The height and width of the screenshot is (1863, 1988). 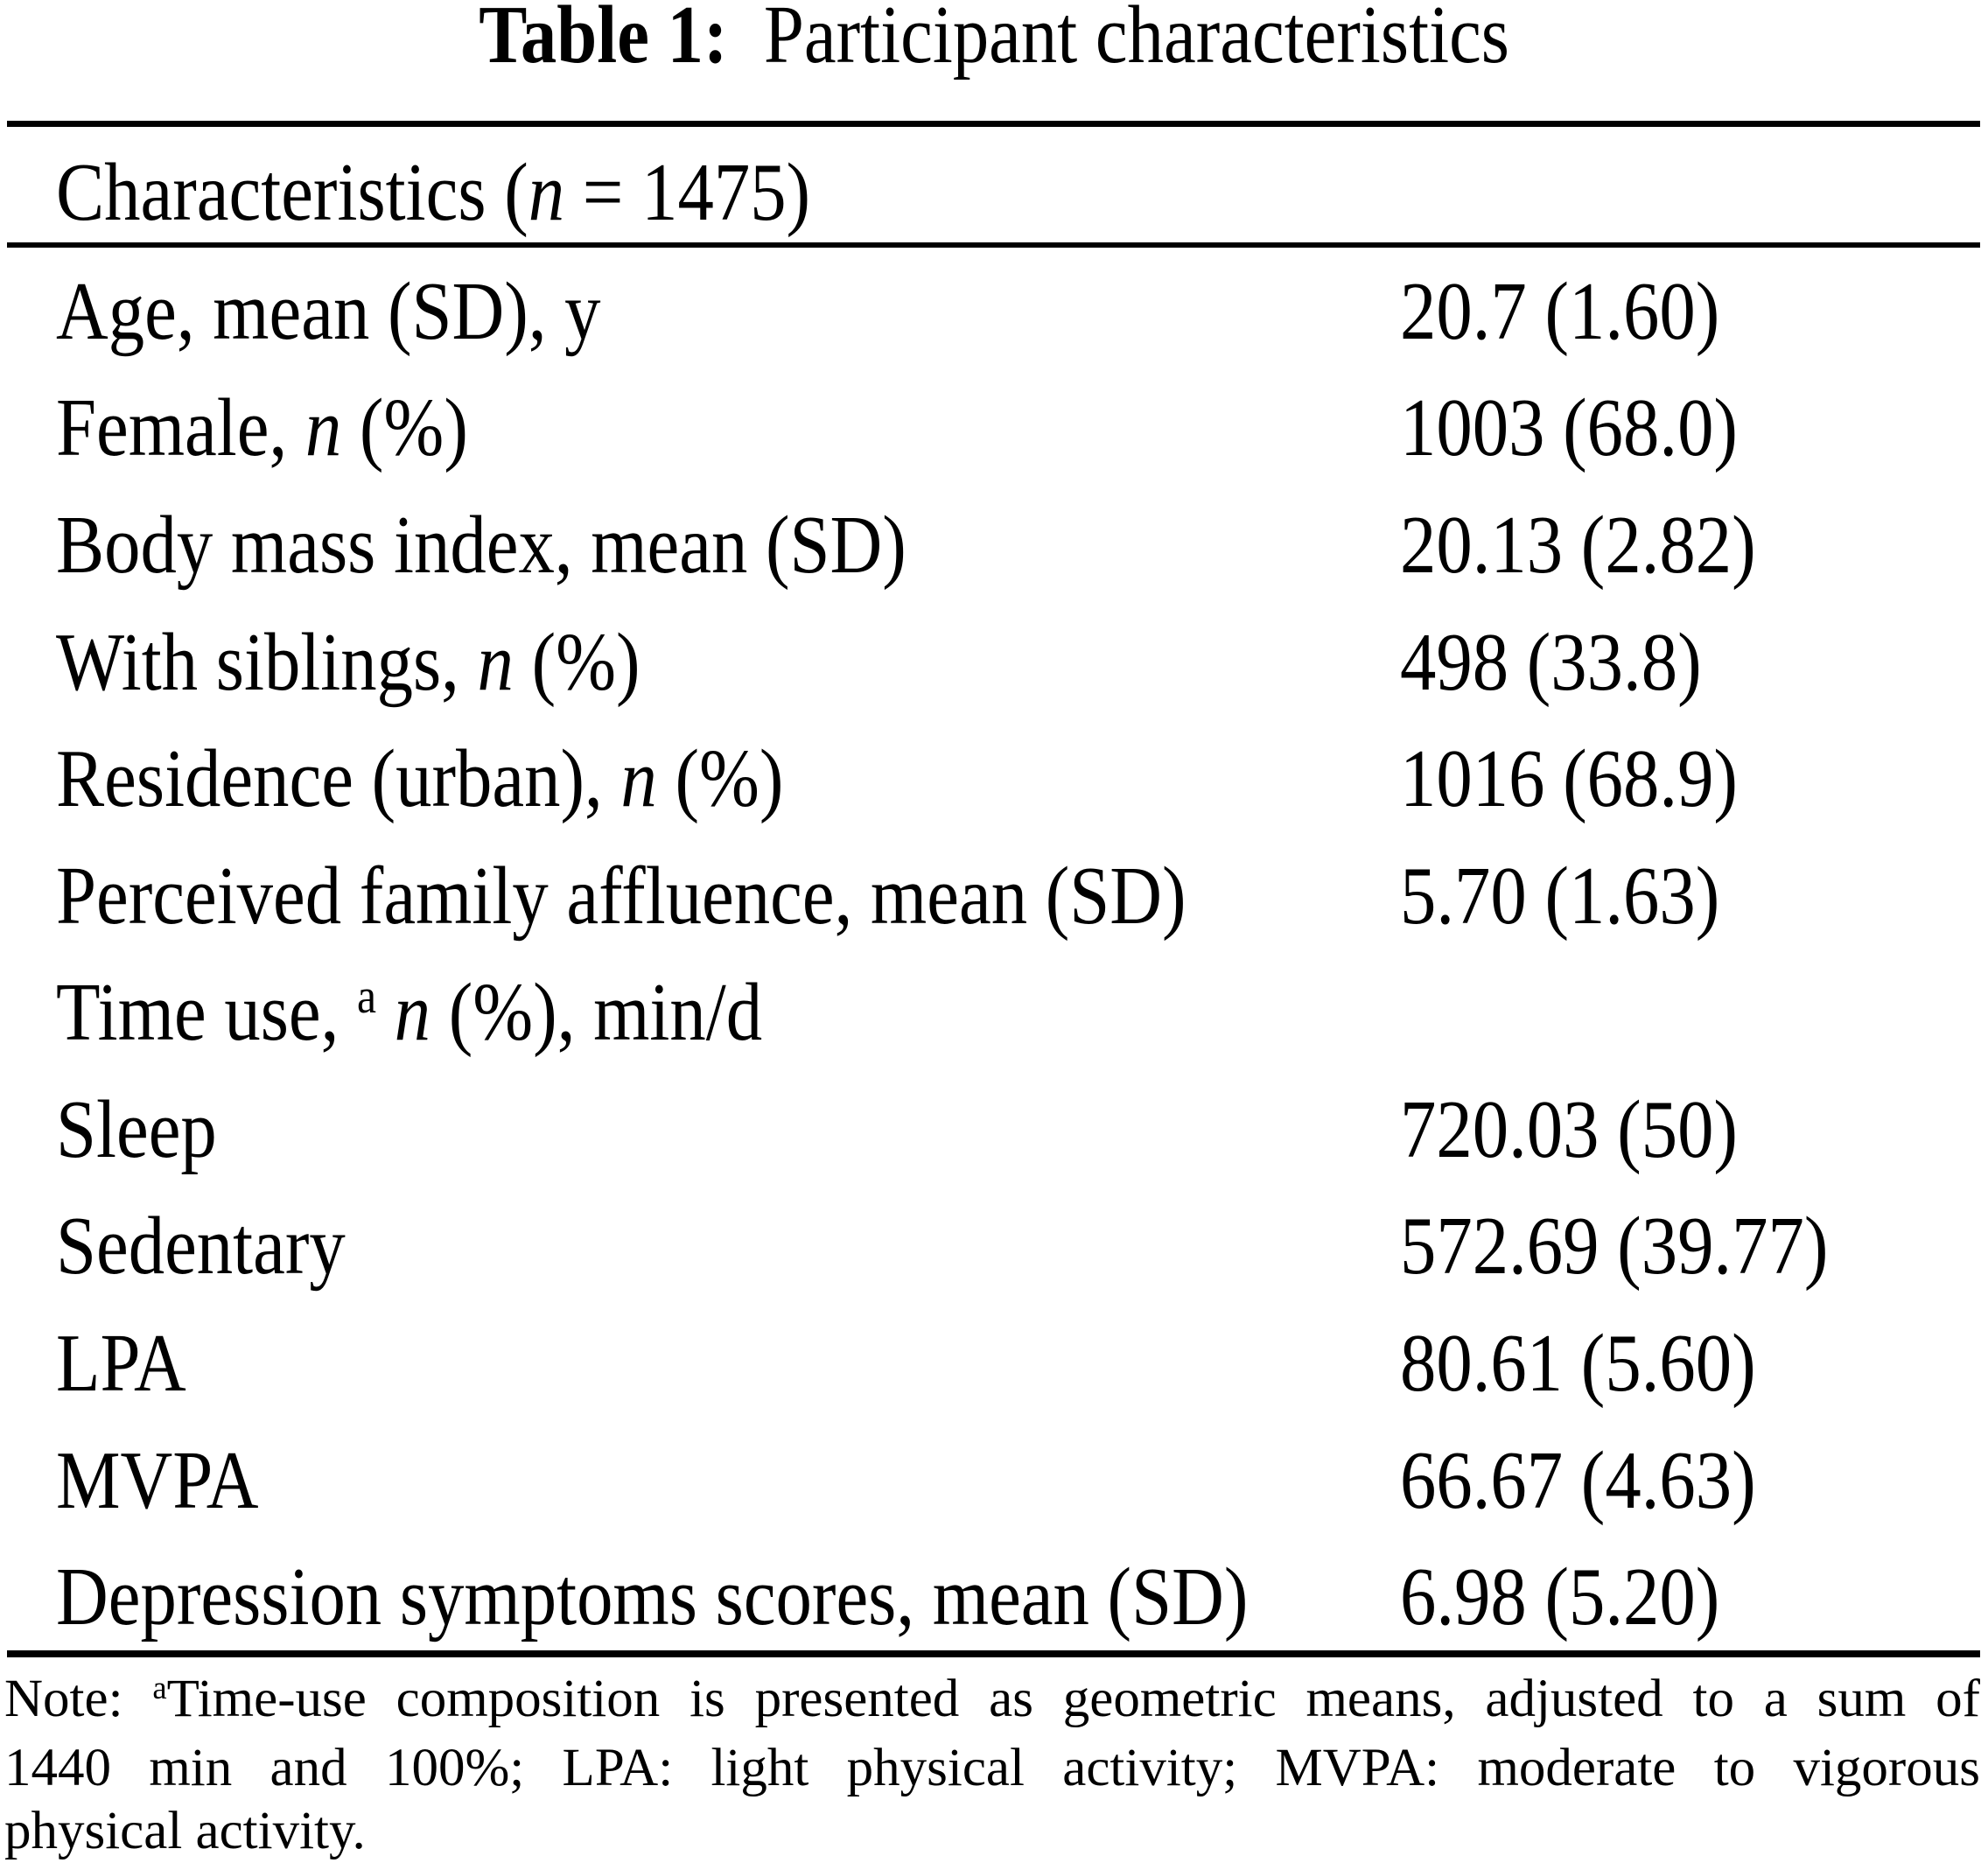 What do you see at coordinates (1569, 1129) in the screenshot?
I see `row-value: 720.03 (50)` at bounding box center [1569, 1129].